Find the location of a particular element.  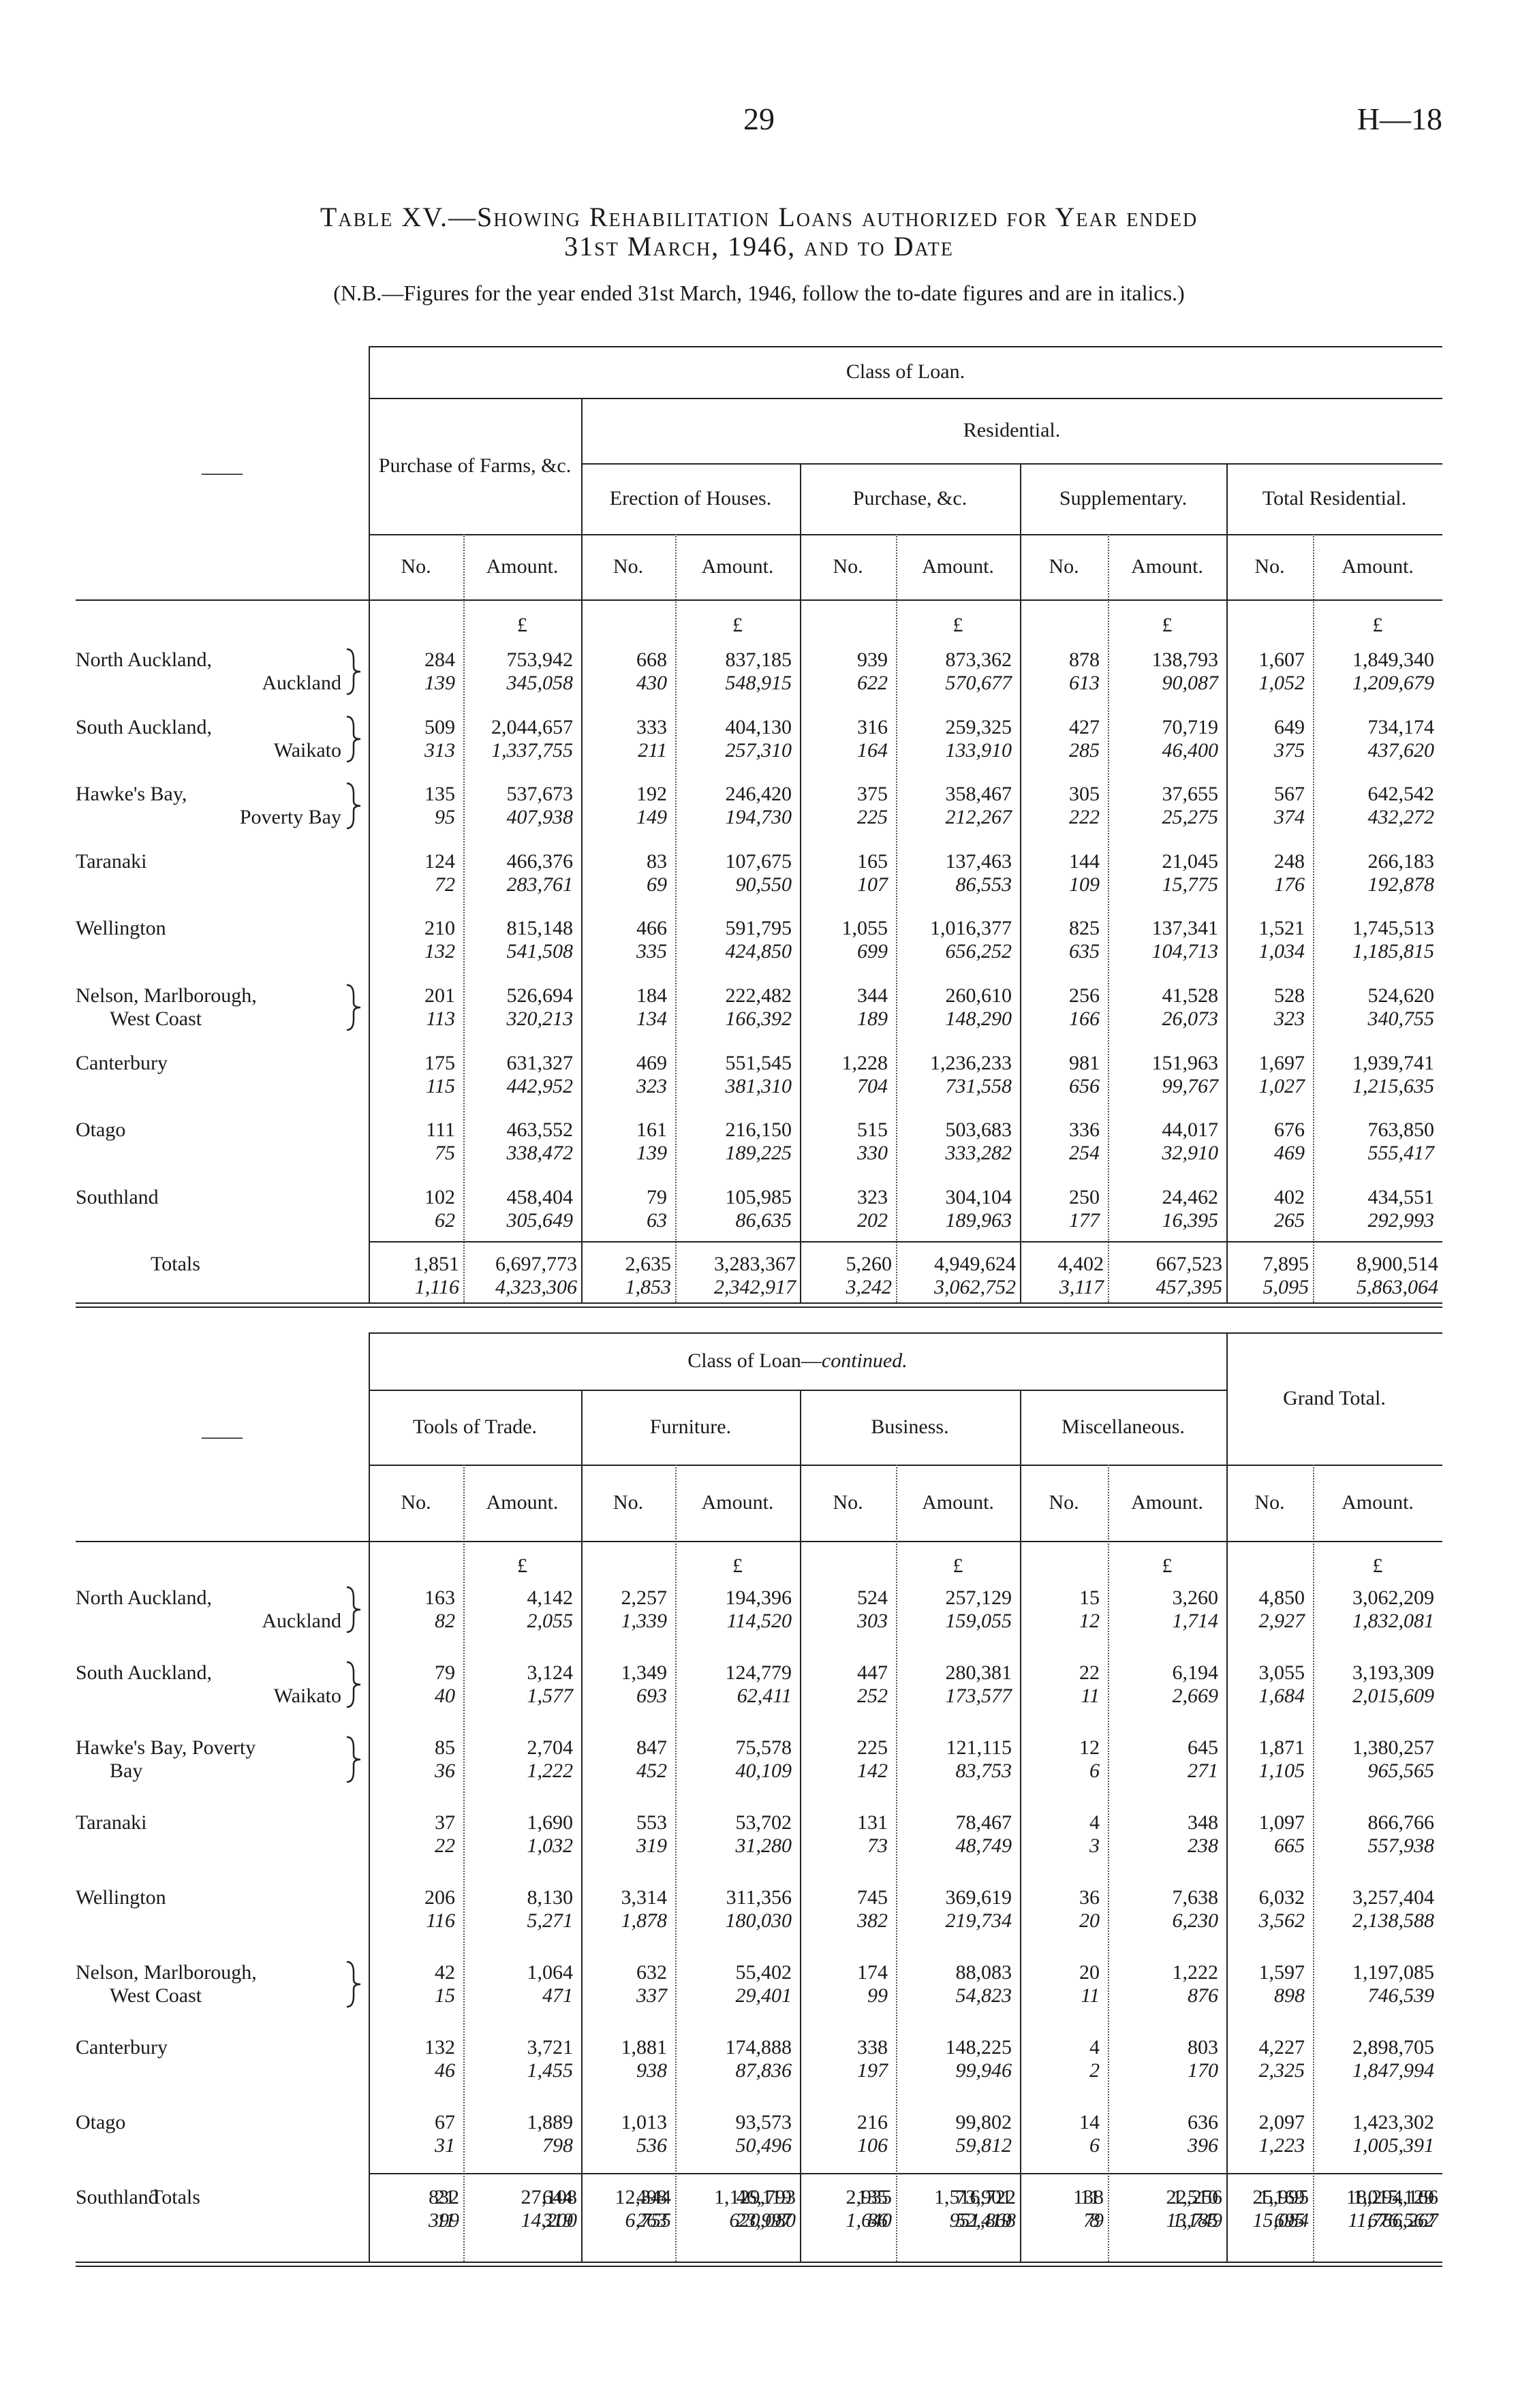

total-count: 12,344 is located at coordinates (643, 2197).